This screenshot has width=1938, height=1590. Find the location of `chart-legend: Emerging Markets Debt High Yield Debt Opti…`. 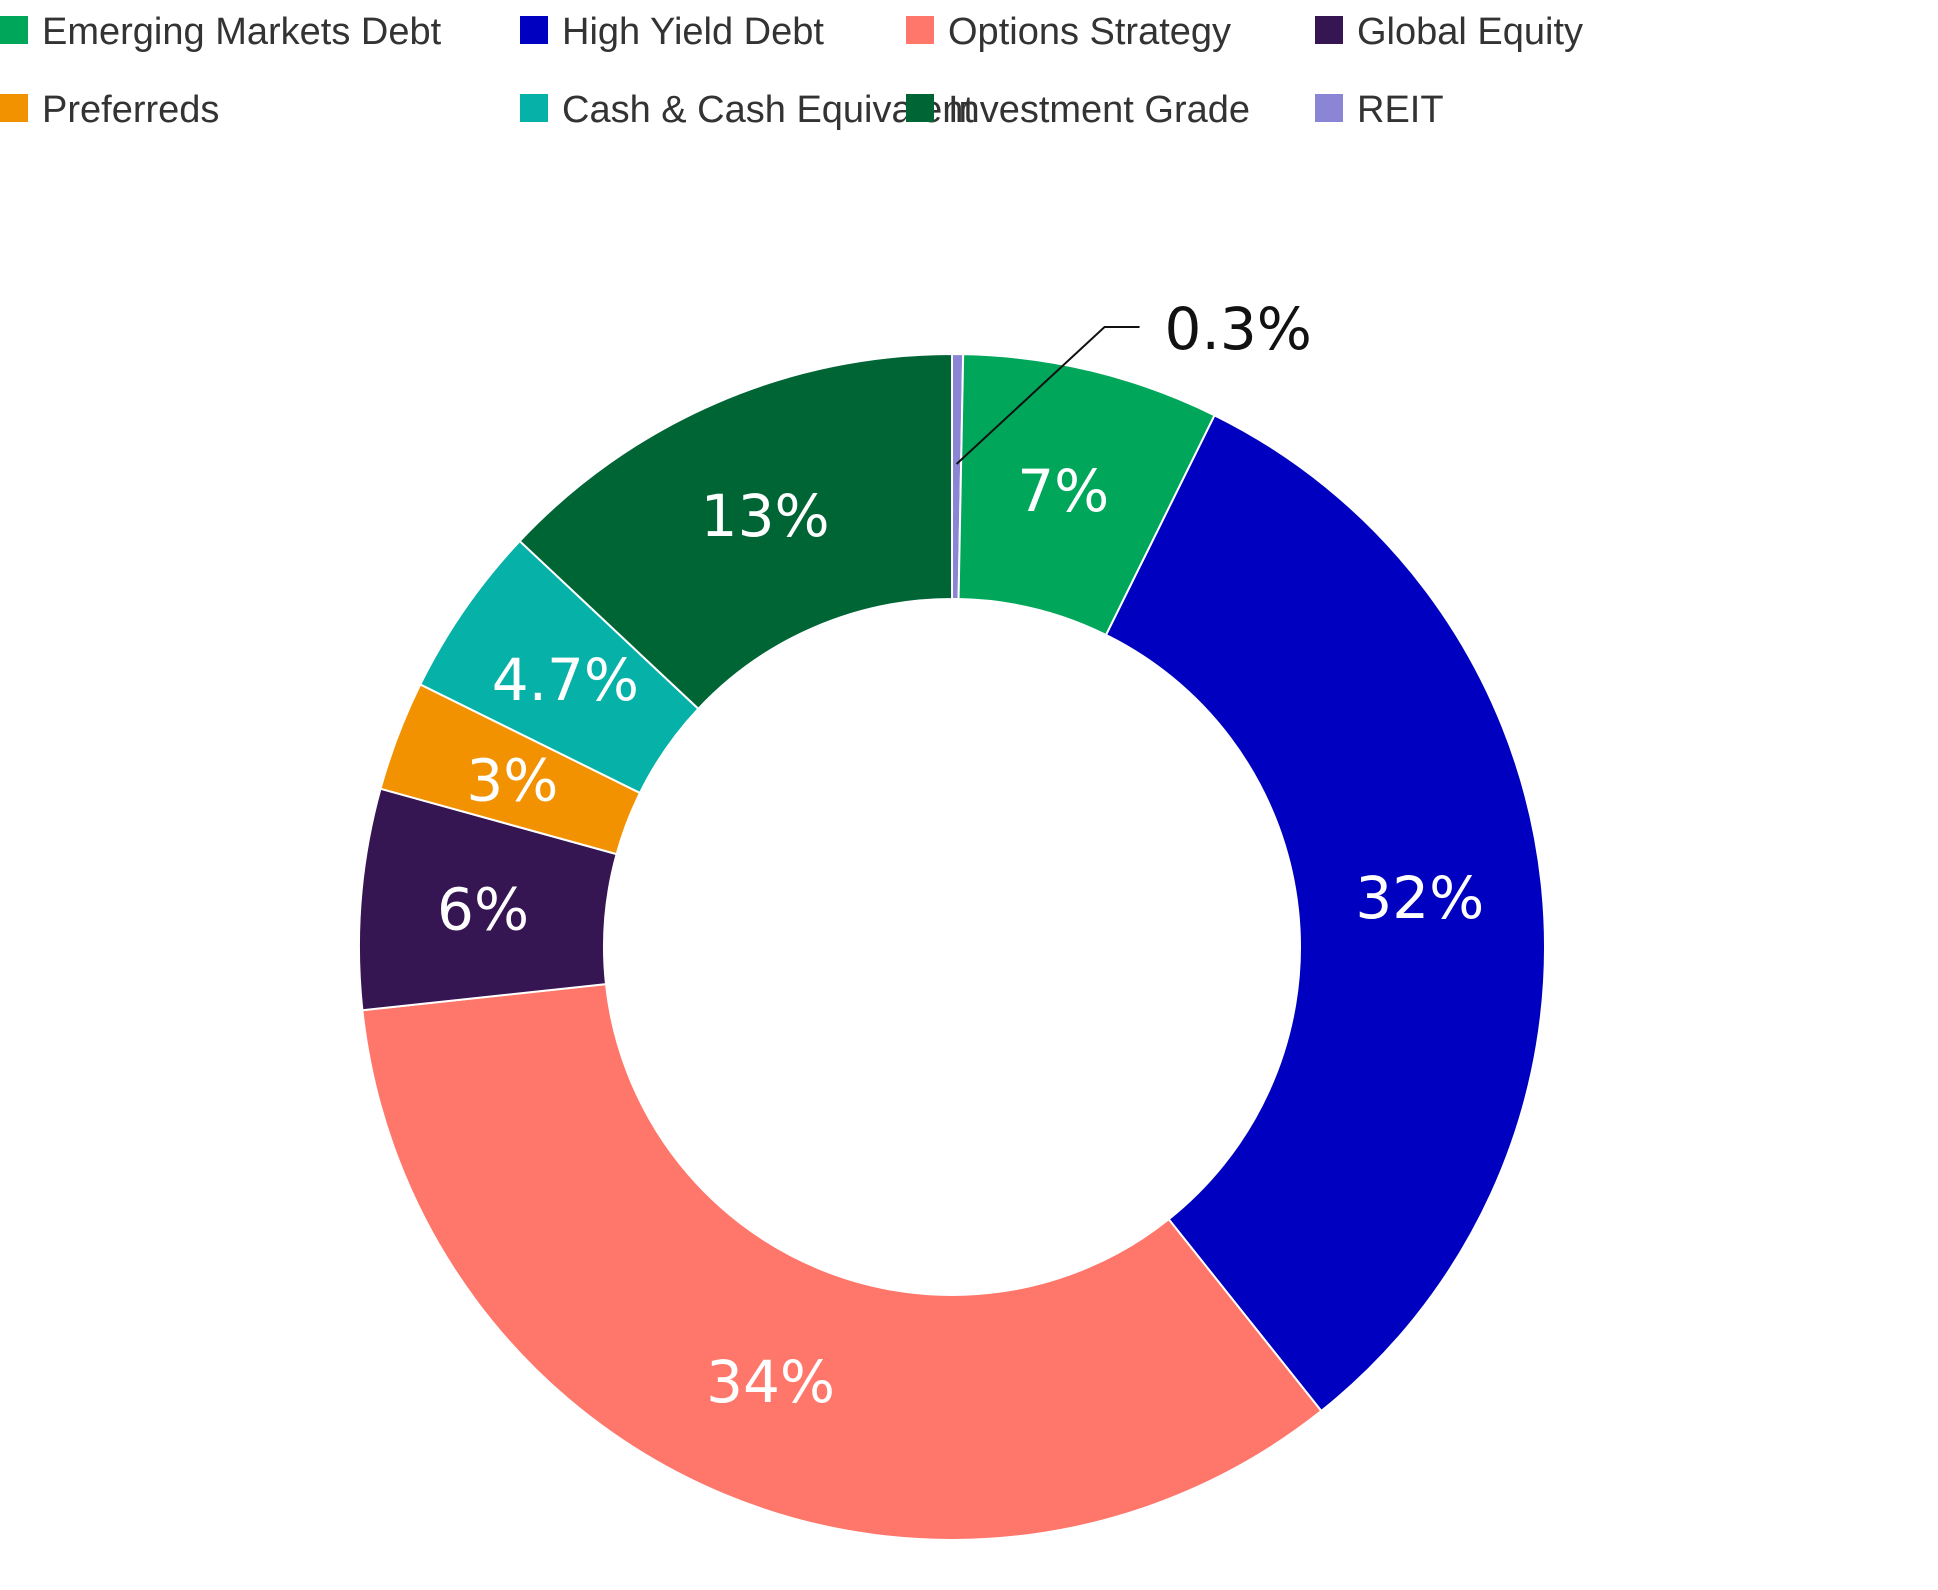

chart-legend: Emerging Markets Debt High Yield Debt Opti… is located at coordinates (791, 71).